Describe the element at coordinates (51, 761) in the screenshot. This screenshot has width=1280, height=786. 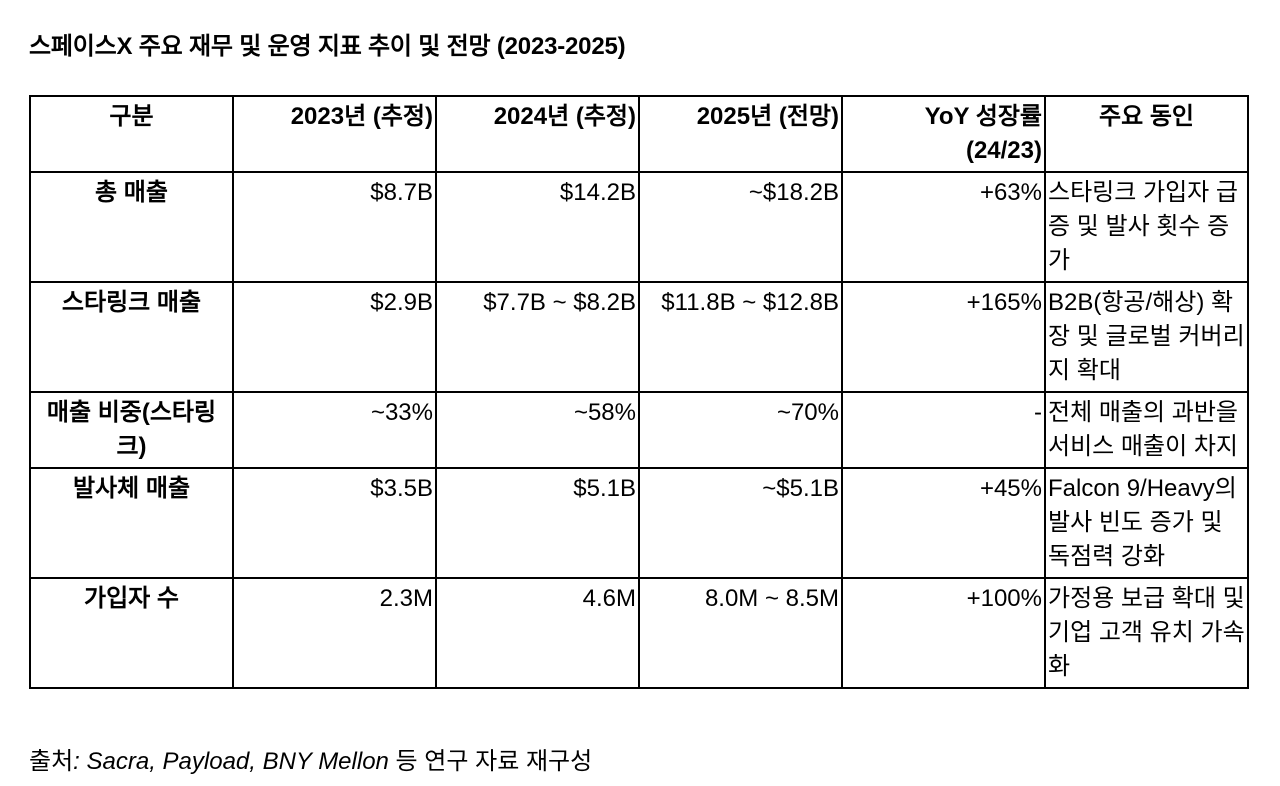
I see `source-prefix: 출처` at that location.